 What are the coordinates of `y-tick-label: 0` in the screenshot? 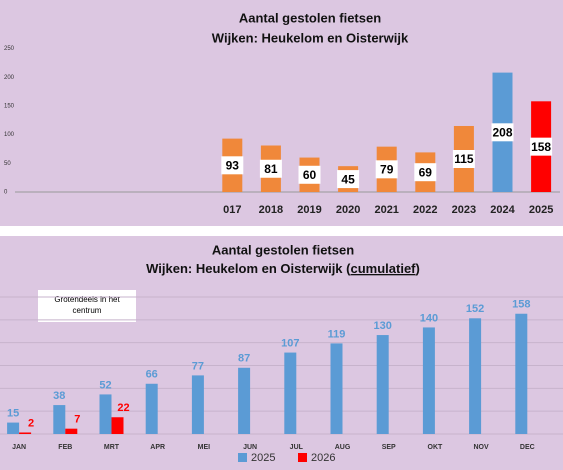 It's located at (6, 193).